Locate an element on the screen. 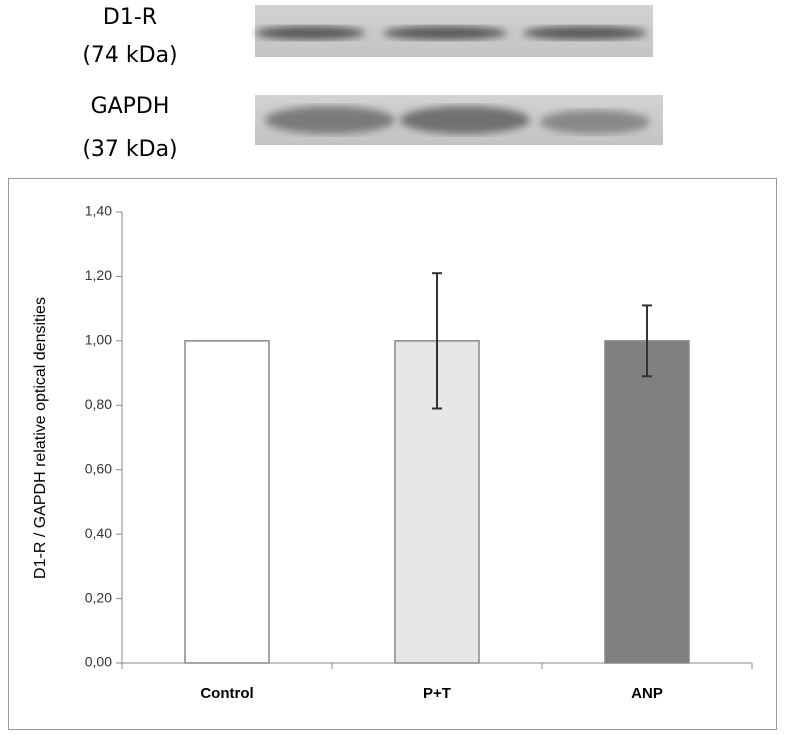 This screenshot has height=735, width=786. blot-label: GAPDH is located at coordinates (130, 106).